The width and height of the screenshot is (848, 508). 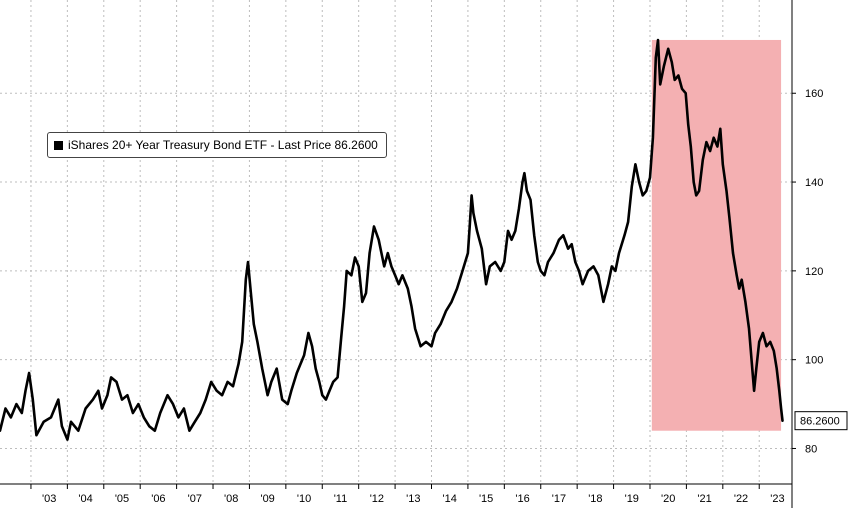 I want to click on x-tick-label: '10, so click(x=304, y=499).